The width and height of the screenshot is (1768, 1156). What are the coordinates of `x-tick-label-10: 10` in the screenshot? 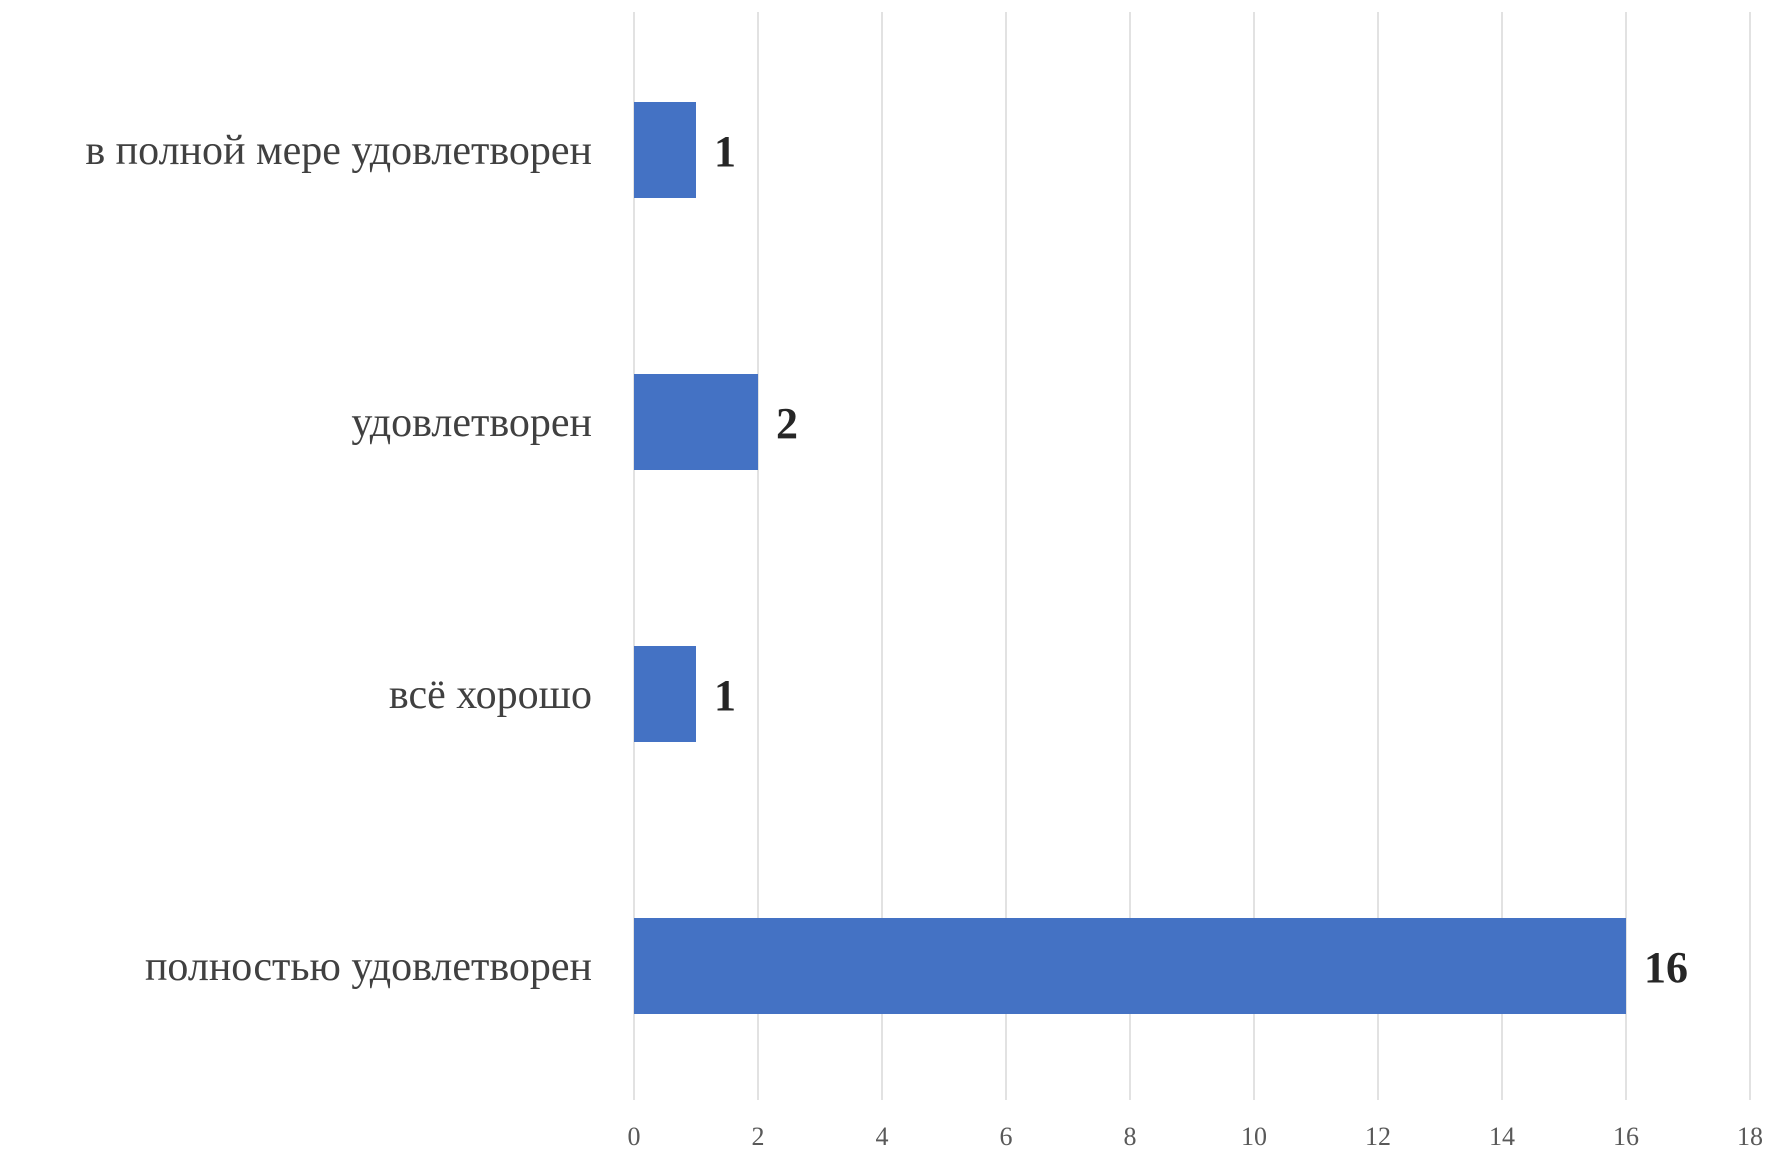 It's located at (1254, 1136).